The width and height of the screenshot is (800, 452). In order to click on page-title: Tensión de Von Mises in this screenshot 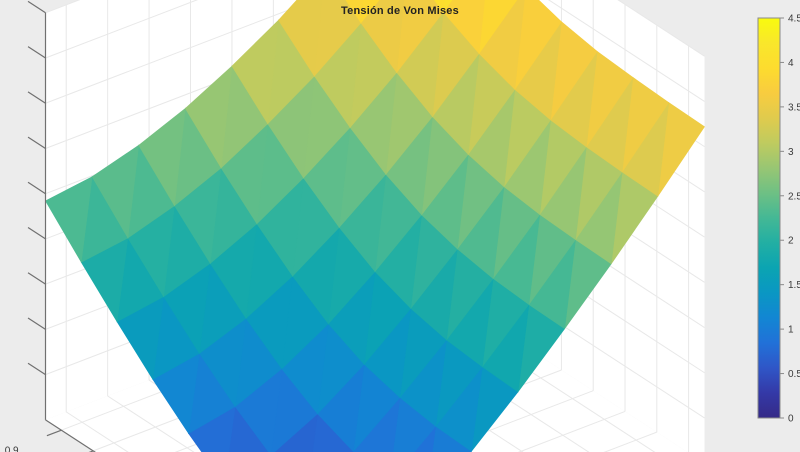, I will do `click(400, 11)`.